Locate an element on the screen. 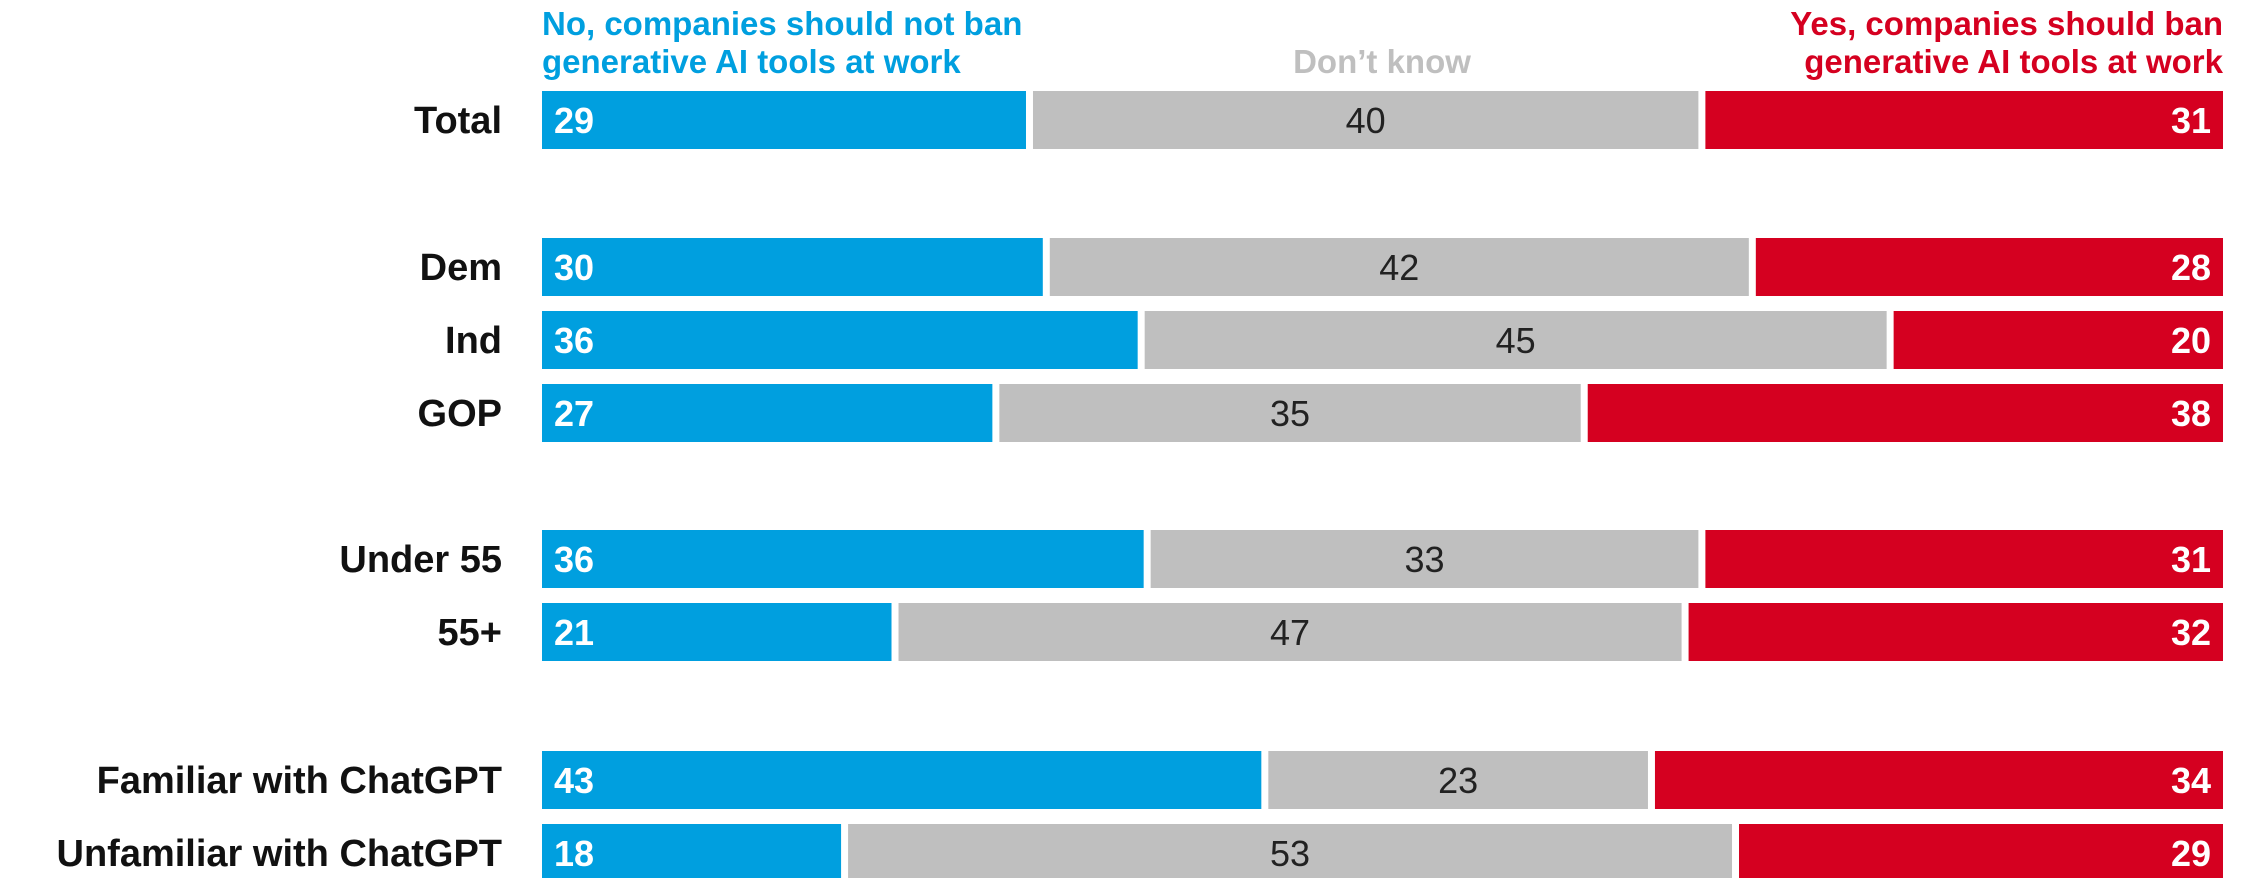  value-label-total-no: 29 is located at coordinates (574, 120).